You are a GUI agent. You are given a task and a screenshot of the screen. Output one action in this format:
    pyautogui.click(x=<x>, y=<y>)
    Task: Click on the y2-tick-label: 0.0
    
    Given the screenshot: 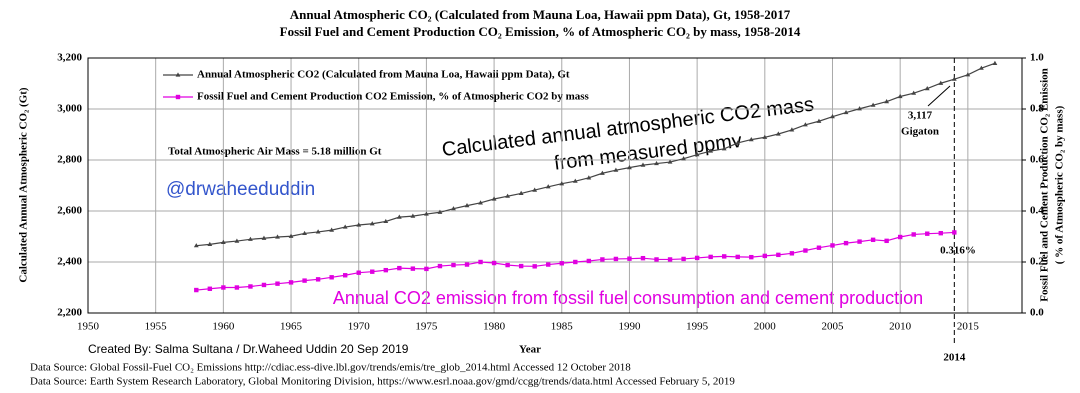 What is the action you would take?
    pyautogui.click(x=1037, y=313)
    